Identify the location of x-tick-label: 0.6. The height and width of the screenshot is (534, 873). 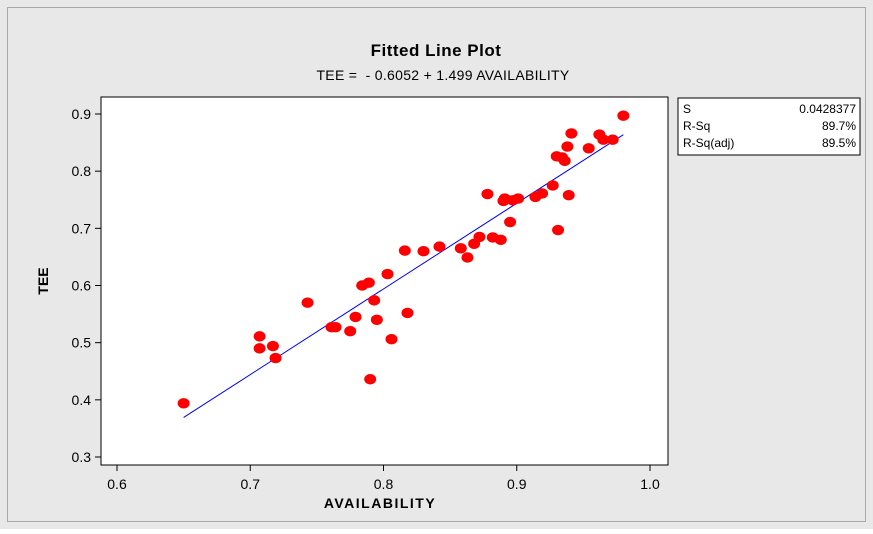
(117, 484).